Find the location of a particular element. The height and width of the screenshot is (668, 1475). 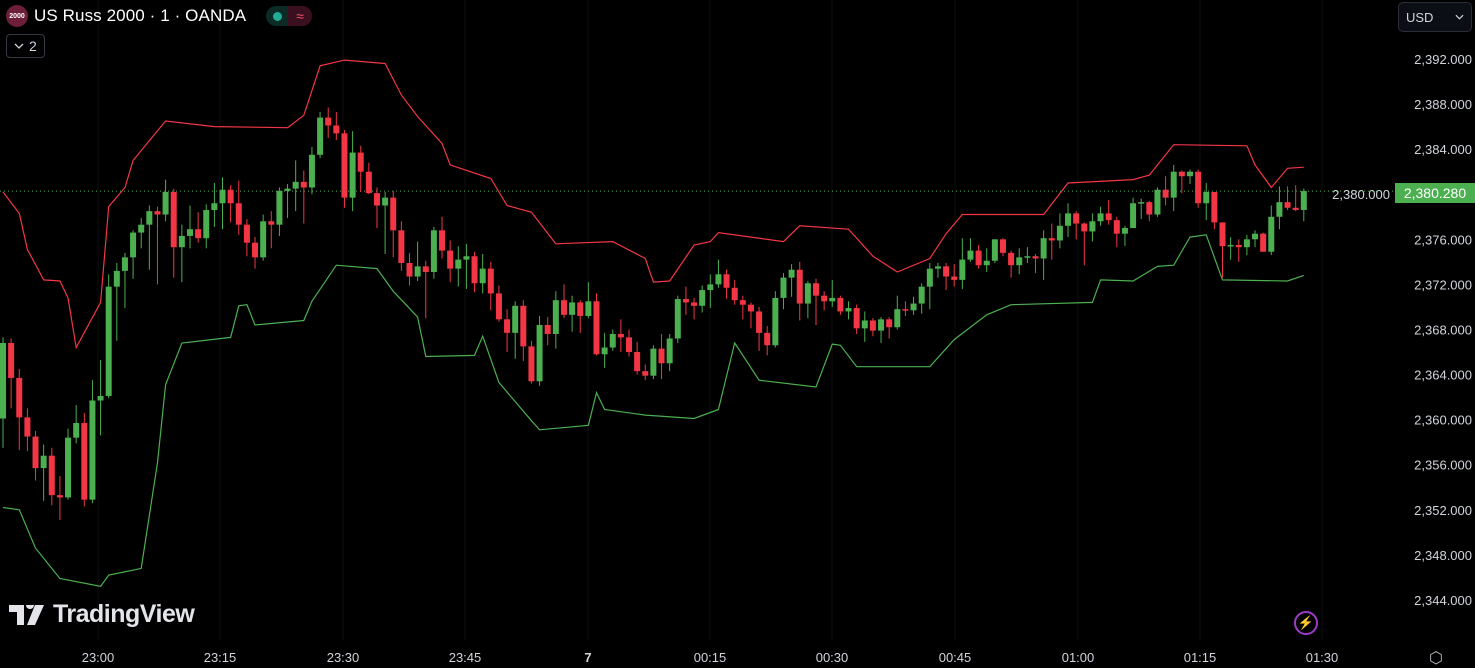

symbol-legend: 2000 US Russ 2000 · 1 · OANDA ≈ is located at coordinates (159, 16).